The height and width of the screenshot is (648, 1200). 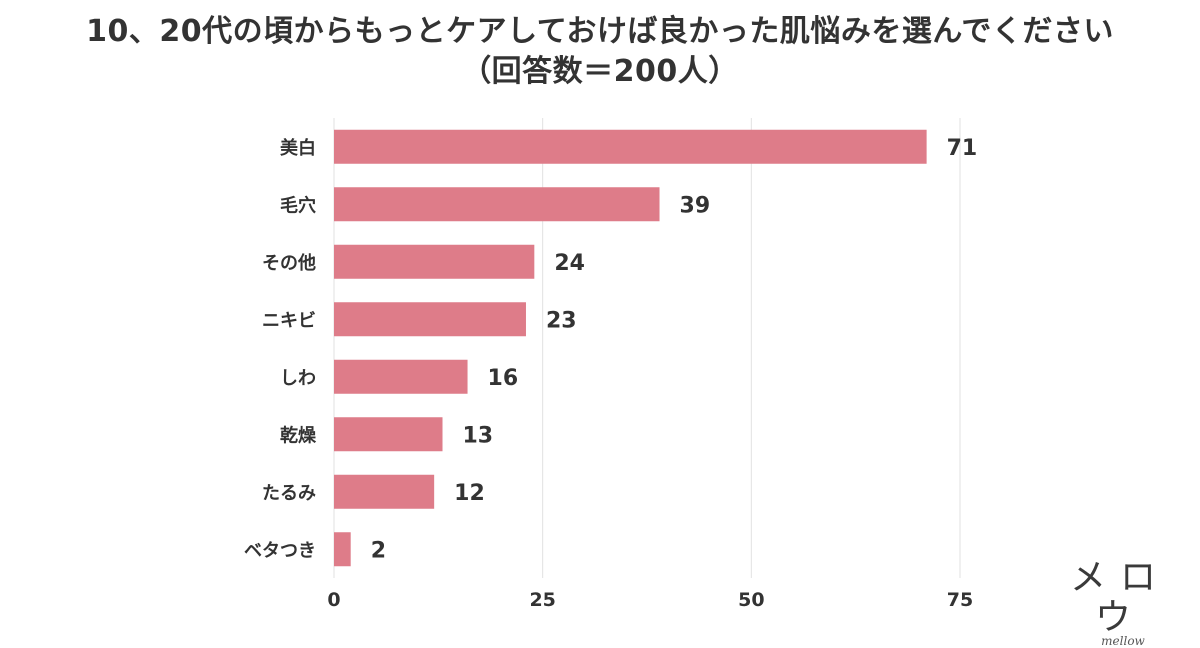 I want to click on x-tick-label: 25, so click(x=542, y=600).